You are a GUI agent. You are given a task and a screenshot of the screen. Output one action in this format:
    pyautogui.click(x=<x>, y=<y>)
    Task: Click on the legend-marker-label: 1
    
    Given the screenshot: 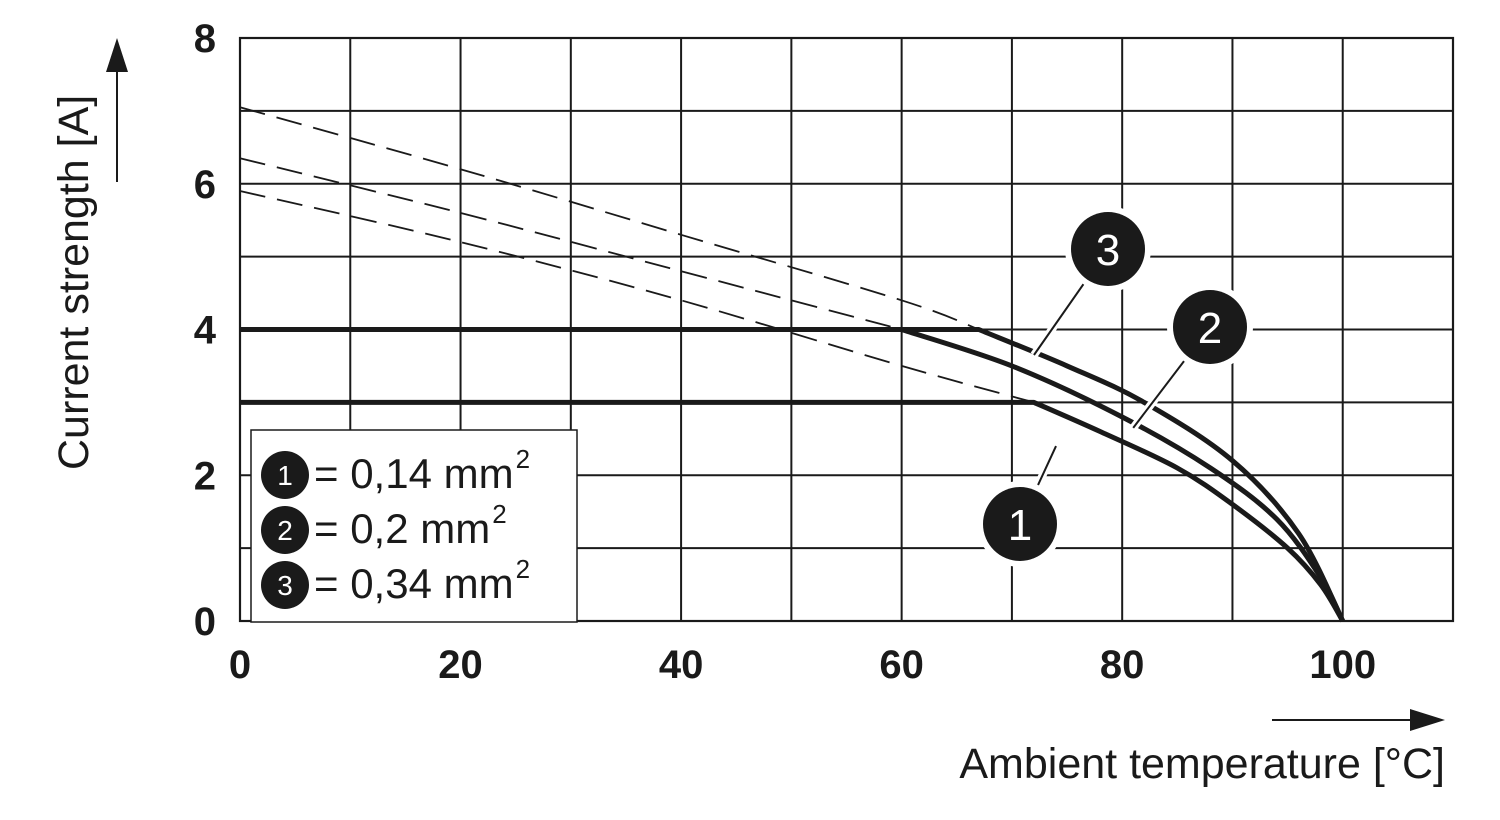 What is the action you would take?
    pyautogui.click(x=285, y=475)
    